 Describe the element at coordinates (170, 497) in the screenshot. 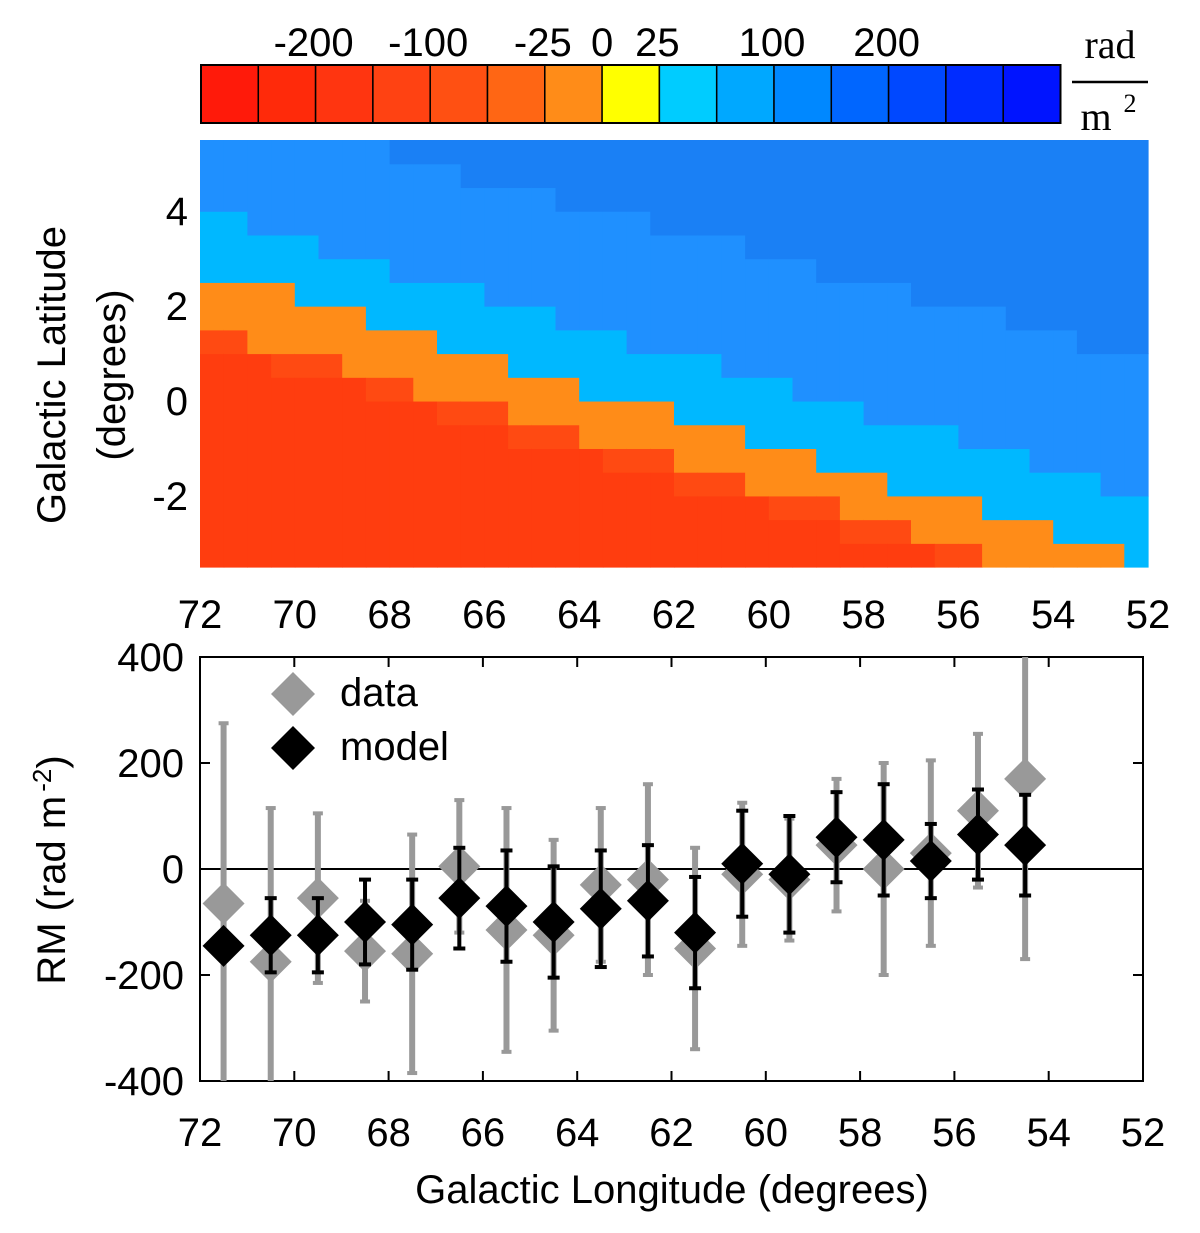

I see `heatmap-y-tick-label: -2` at that location.